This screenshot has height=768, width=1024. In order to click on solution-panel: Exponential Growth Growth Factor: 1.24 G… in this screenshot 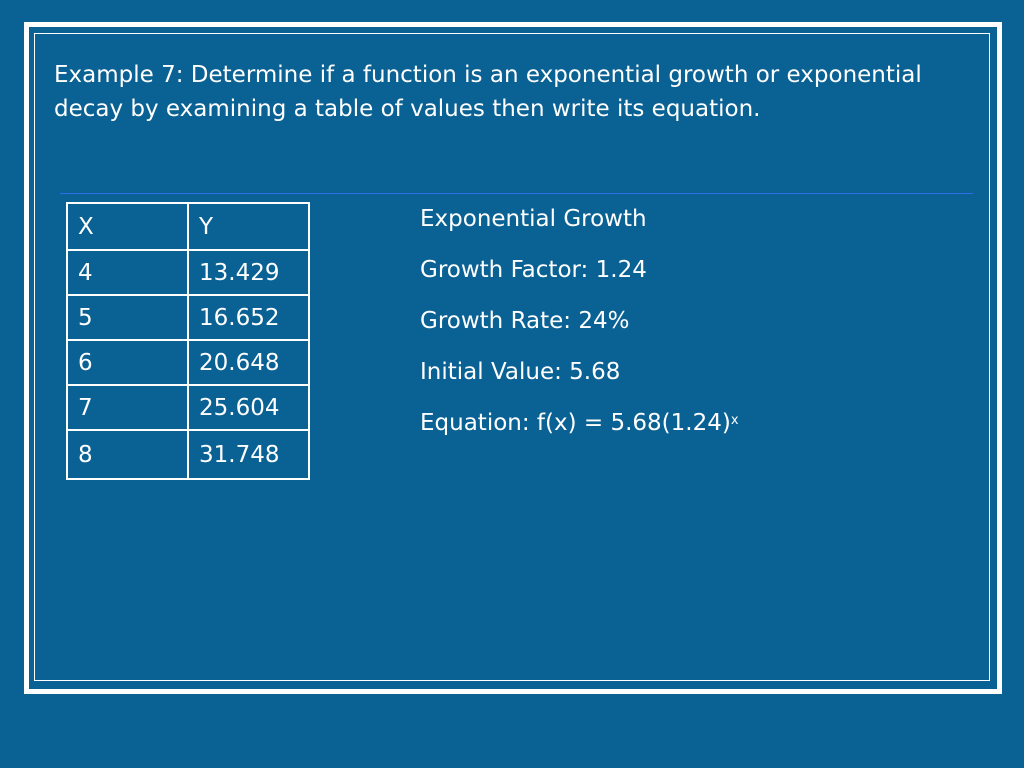, I will do `click(579, 327)`.